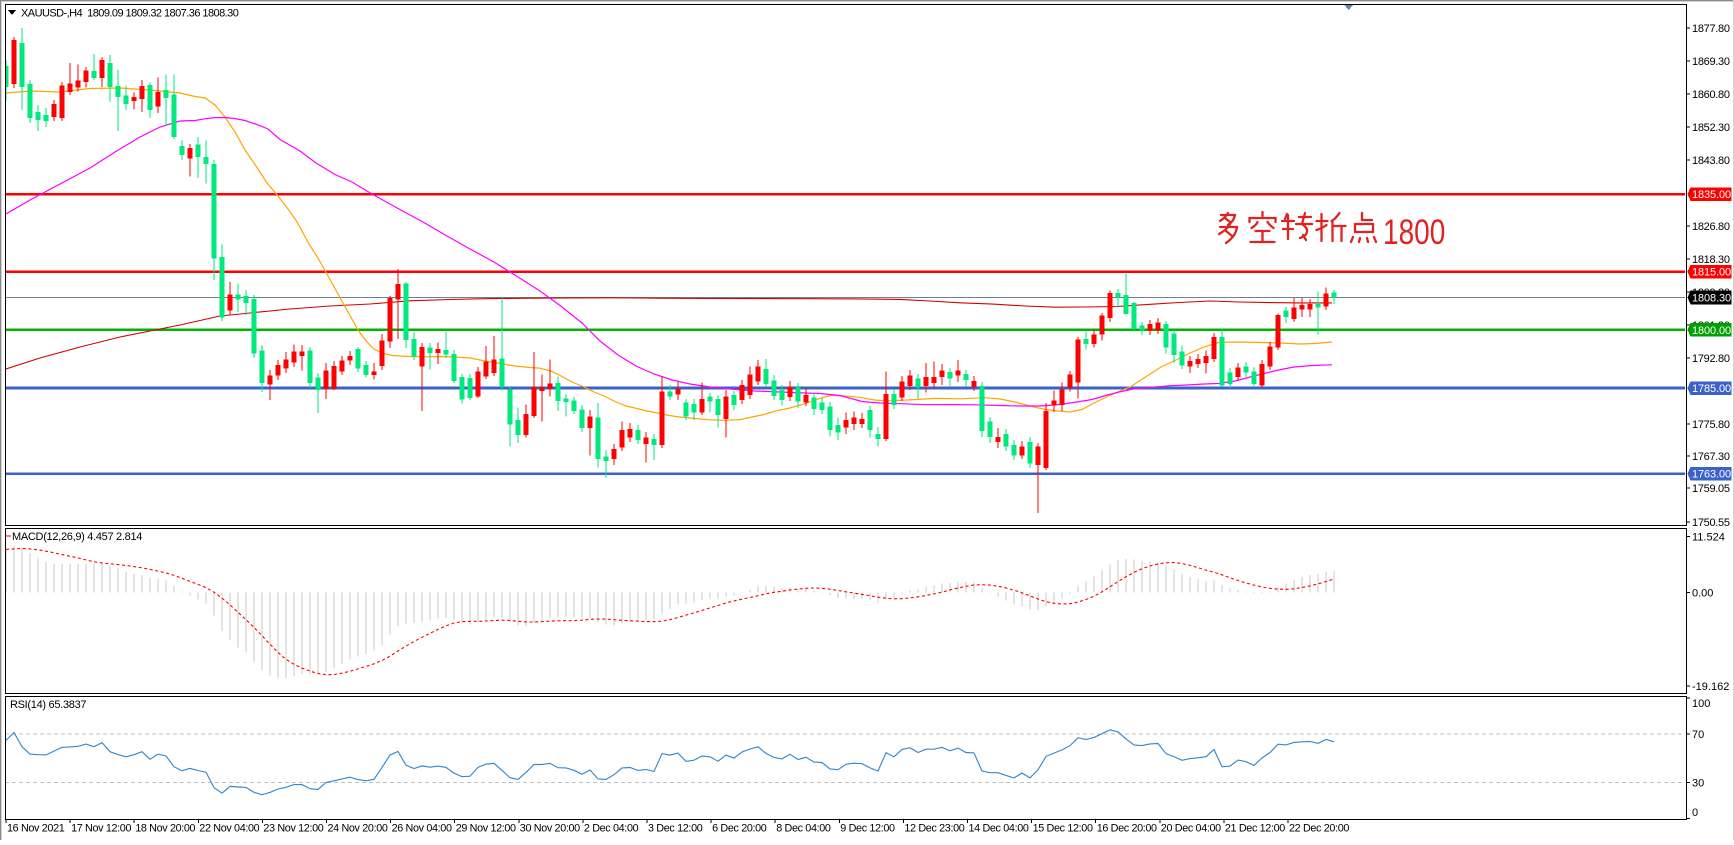 The height and width of the screenshot is (845, 1734). What do you see at coordinates (1711, 195) in the screenshot?
I see `svg-text: 1835.00` at bounding box center [1711, 195].